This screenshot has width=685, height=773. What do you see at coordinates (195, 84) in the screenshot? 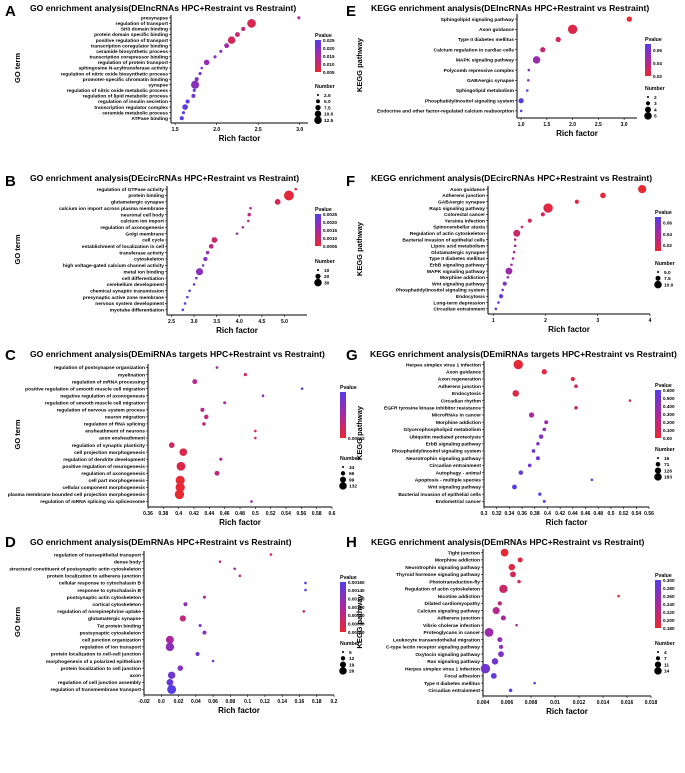
I see `data-point-synapse` at bounding box center [195, 84].